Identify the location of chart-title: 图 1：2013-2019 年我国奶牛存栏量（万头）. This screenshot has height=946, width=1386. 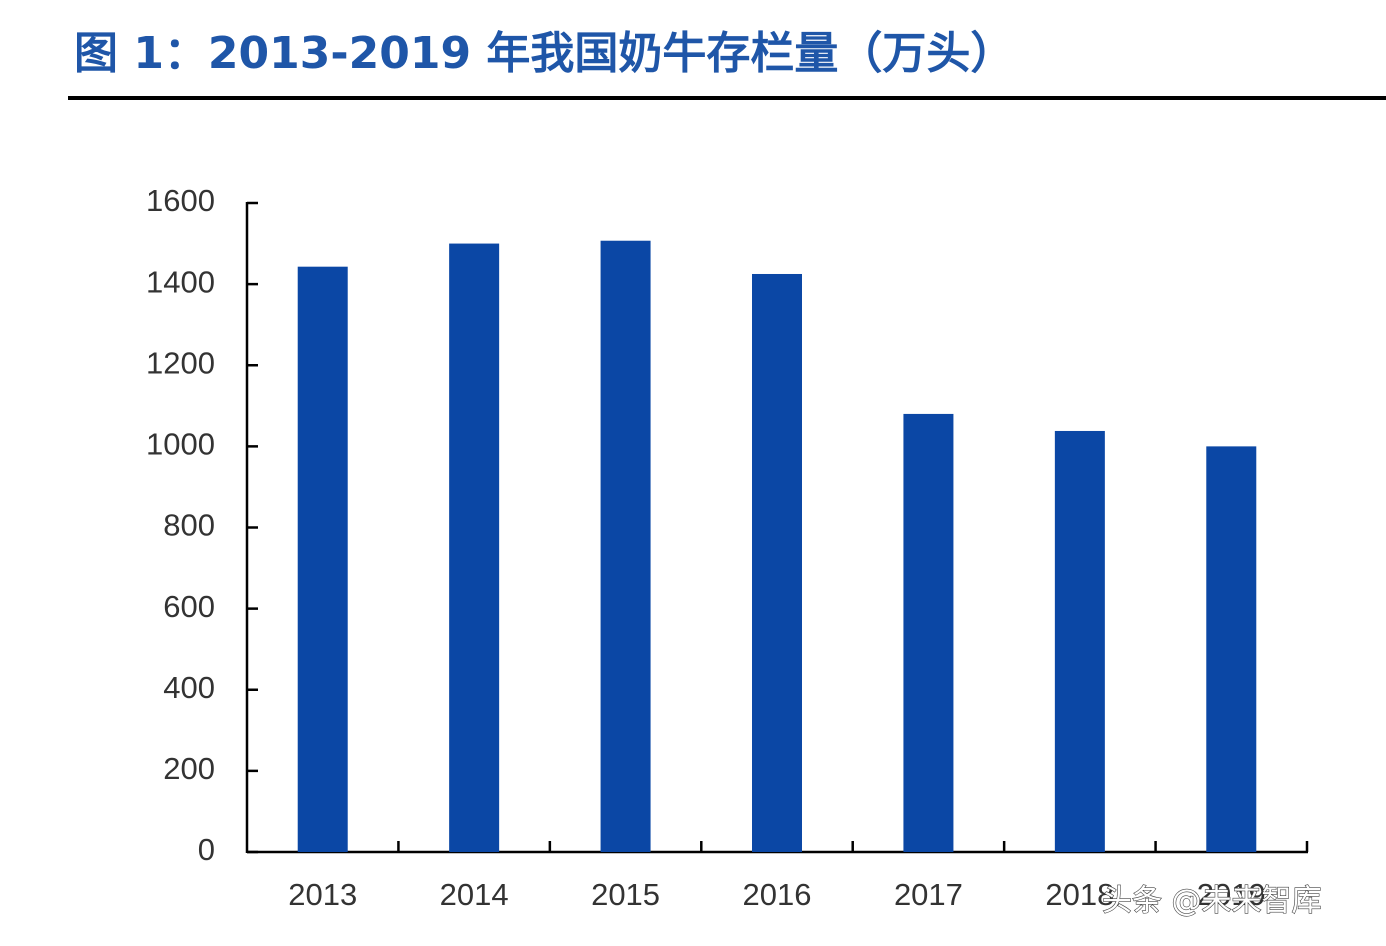
(544, 53).